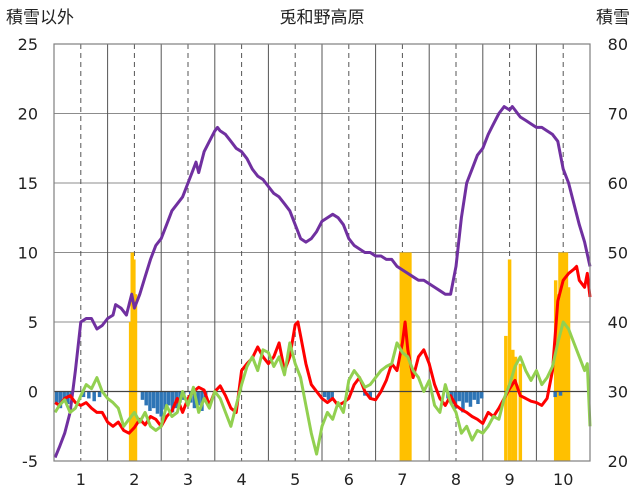 Image resolution: width=636 pixels, height=501 pixels. Describe the element at coordinates (618, 461) in the screenshot. I see `right-tick-label: 20` at that location.